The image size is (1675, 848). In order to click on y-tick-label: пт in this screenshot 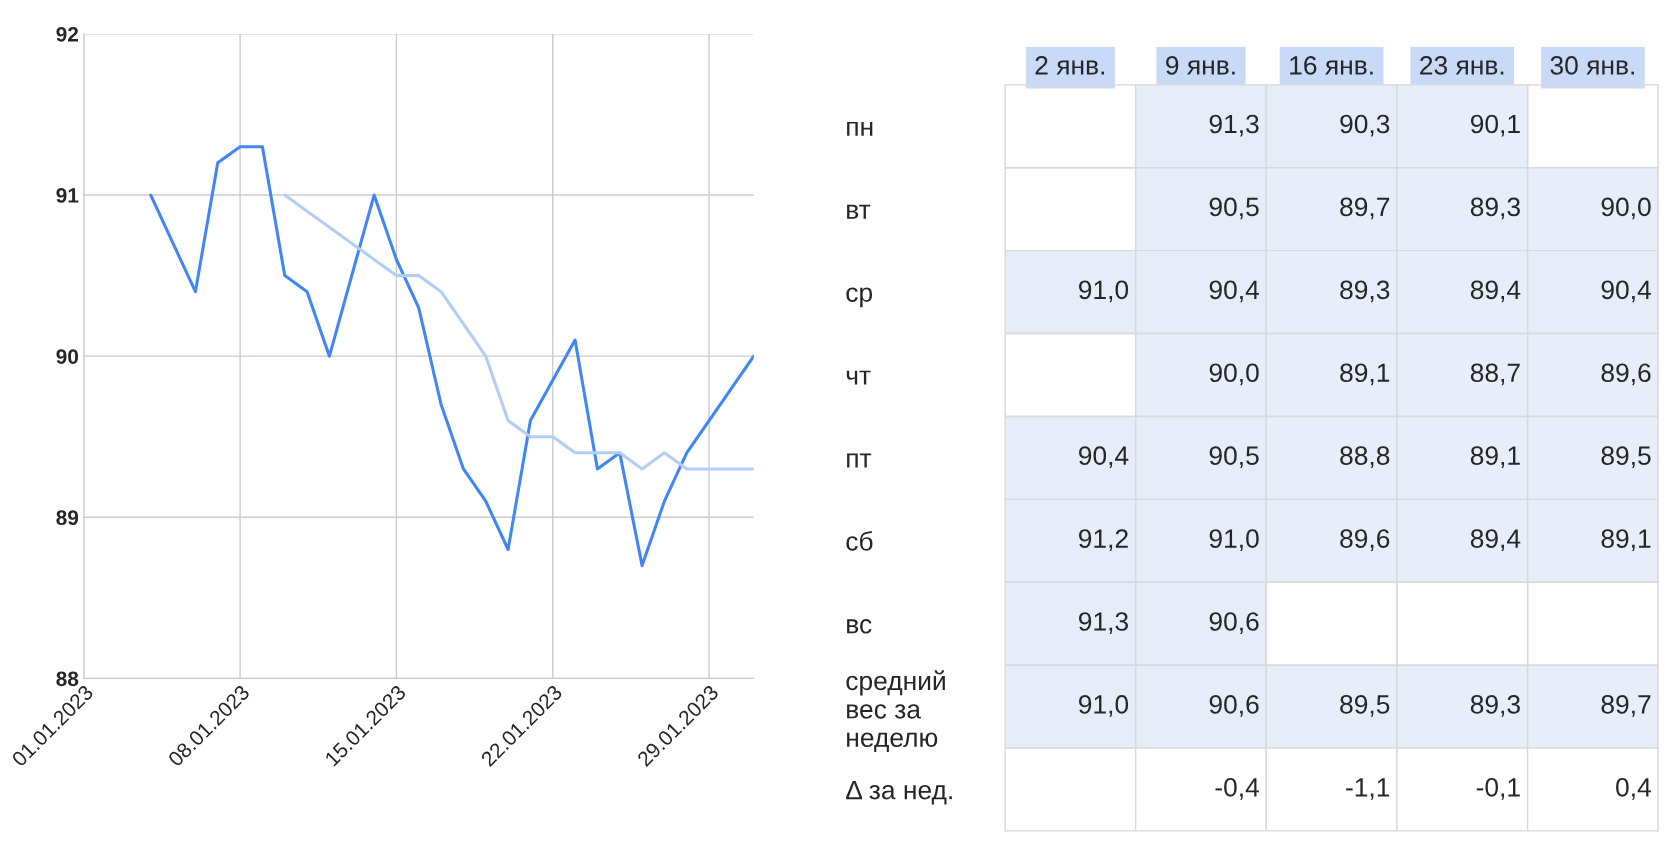, I will do `click(859, 460)`.